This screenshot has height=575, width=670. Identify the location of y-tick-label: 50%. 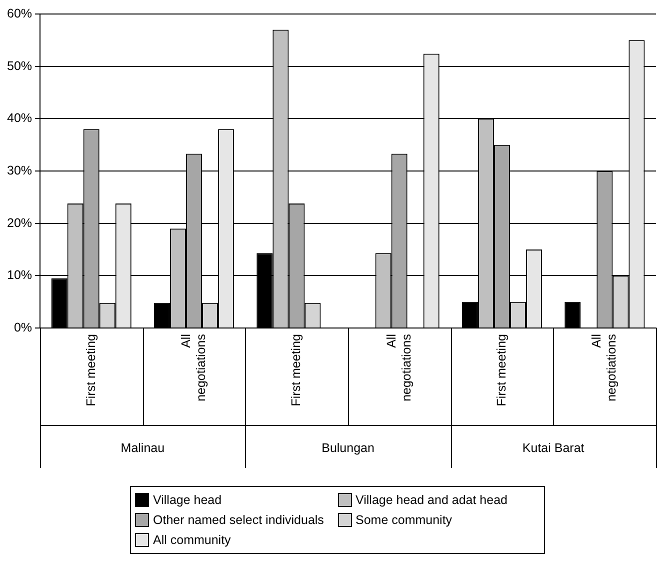
(19, 65).